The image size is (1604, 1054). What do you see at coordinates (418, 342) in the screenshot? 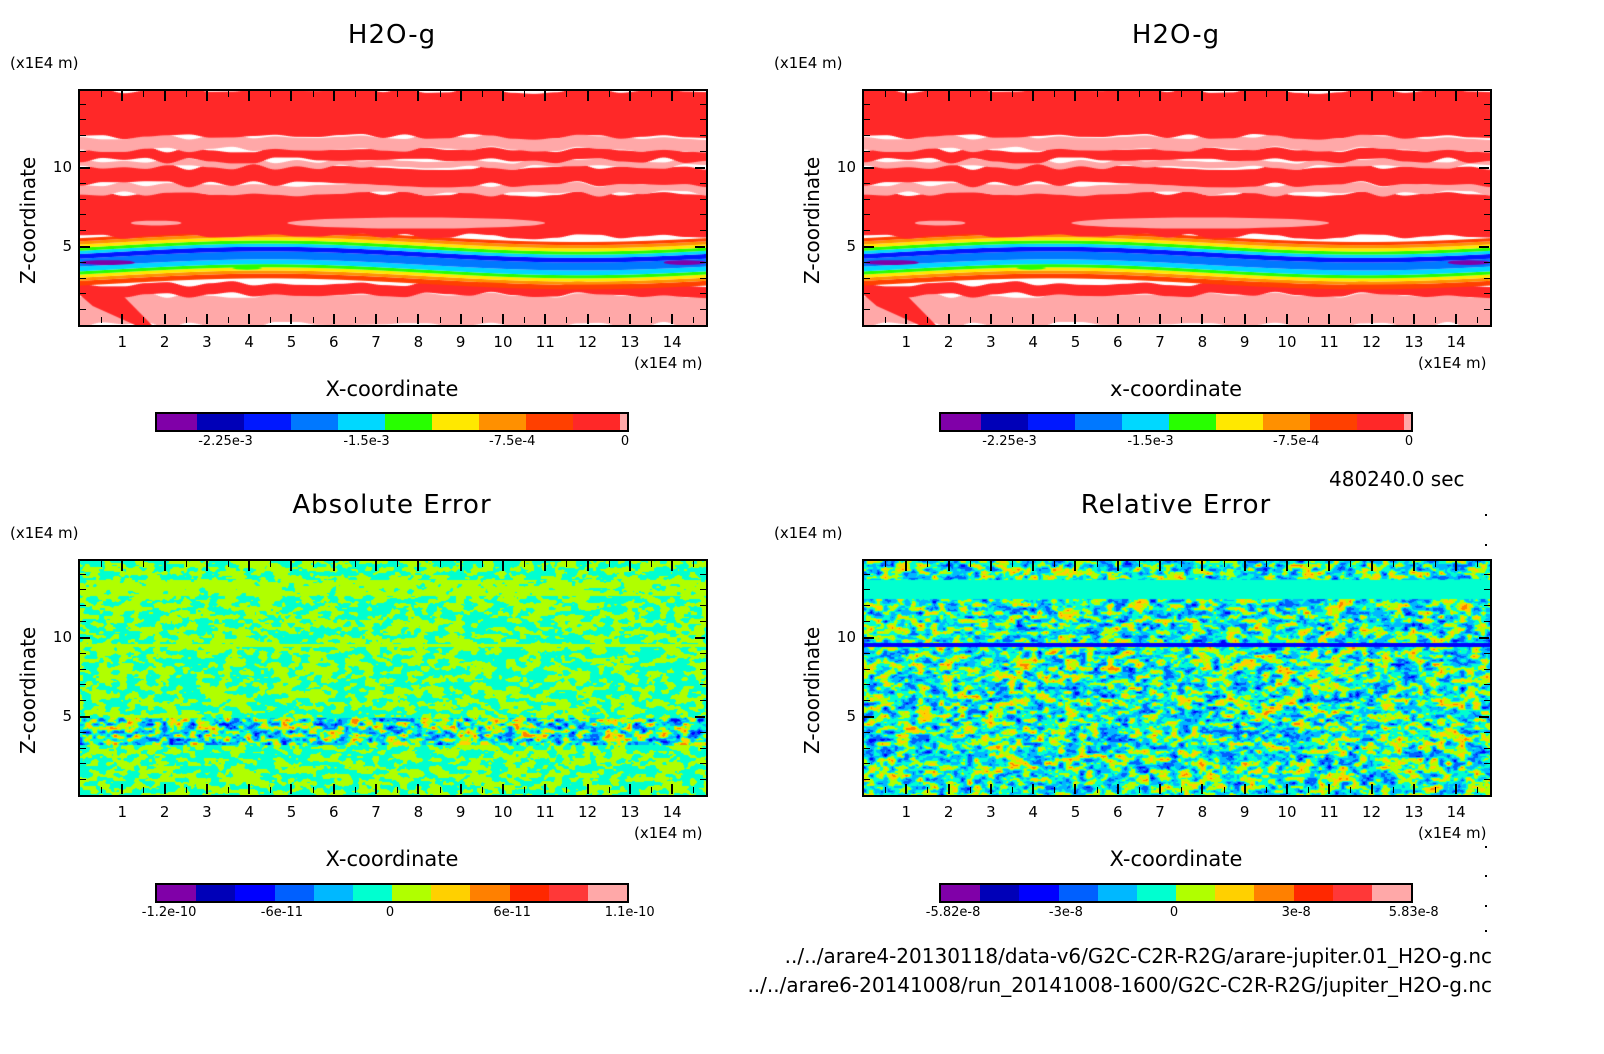
I see `x-tick-label: 8` at bounding box center [418, 342].